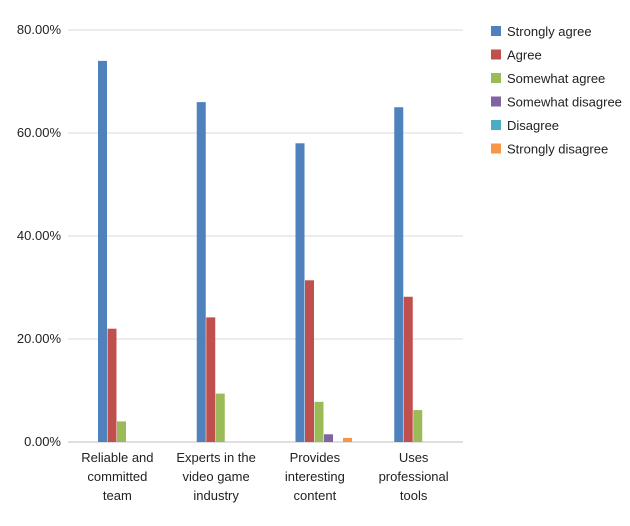 Image resolution: width=630 pixels, height=526 pixels. What do you see at coordinates (117, 495) in the screenshot?
I see `x-tick-label: team` at bounding box center [117, 495].